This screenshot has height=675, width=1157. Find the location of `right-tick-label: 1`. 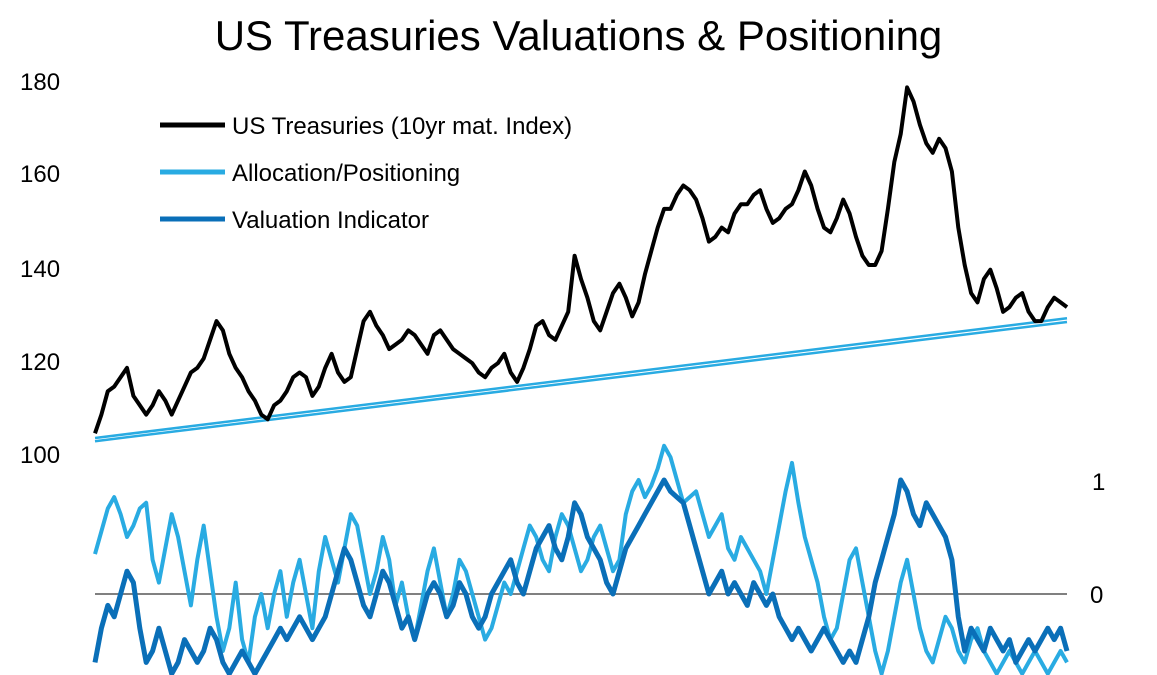

right-tick-label: 1 is located at coordinates (1098, 482).